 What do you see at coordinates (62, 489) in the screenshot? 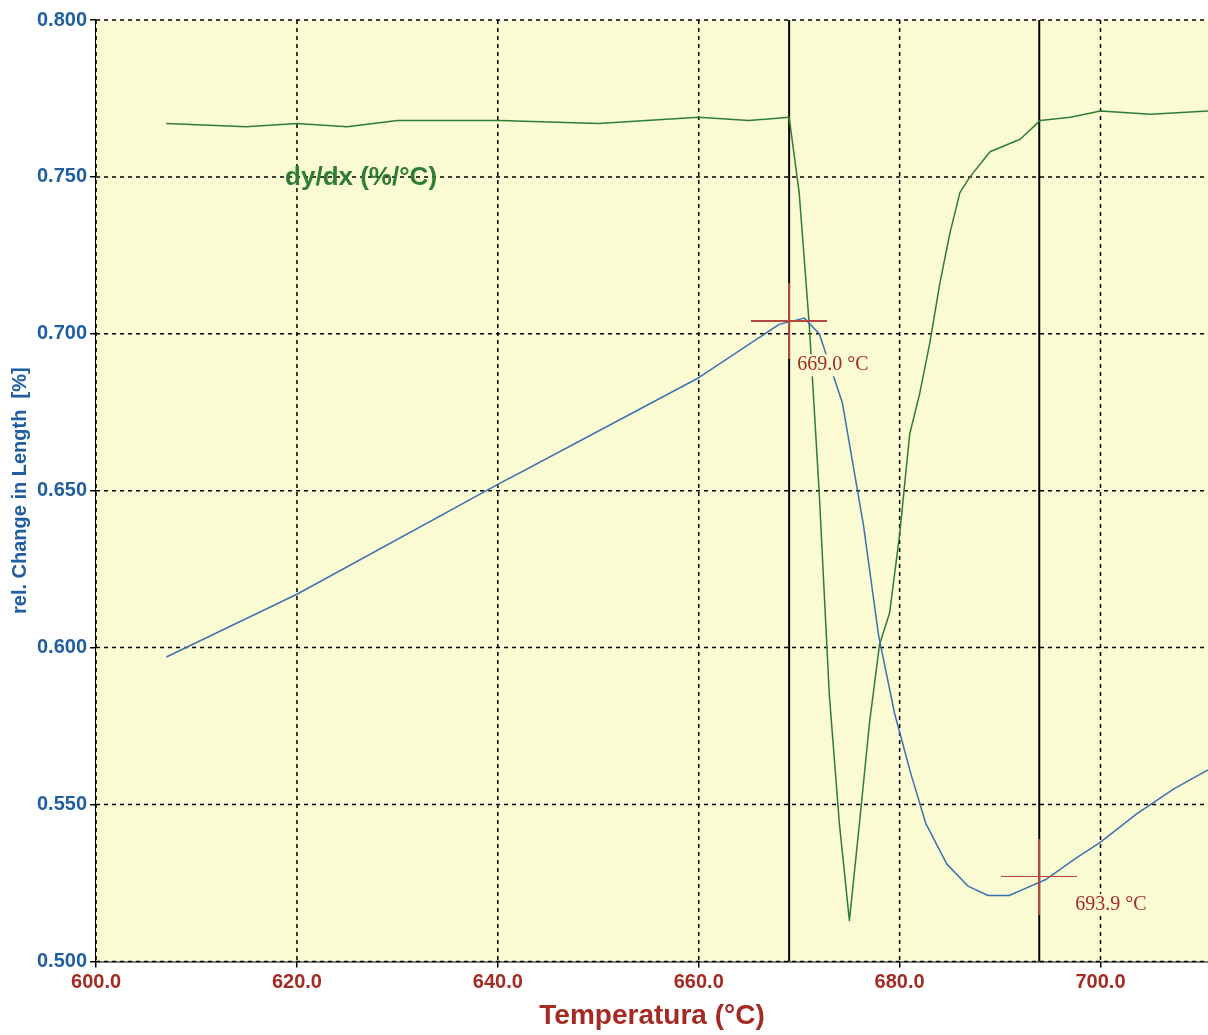
I see `y-tick-label: 0.650` at bounding box center [62, 489].